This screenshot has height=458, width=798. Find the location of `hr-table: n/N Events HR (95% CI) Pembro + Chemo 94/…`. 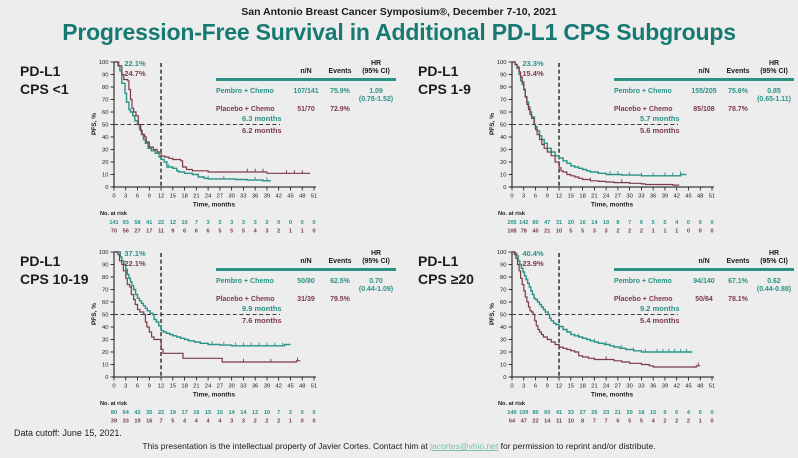

hr-table: n/N Events HR (95% CI) Pembro + Chemo 94/… is located at coordinates (704, 279).